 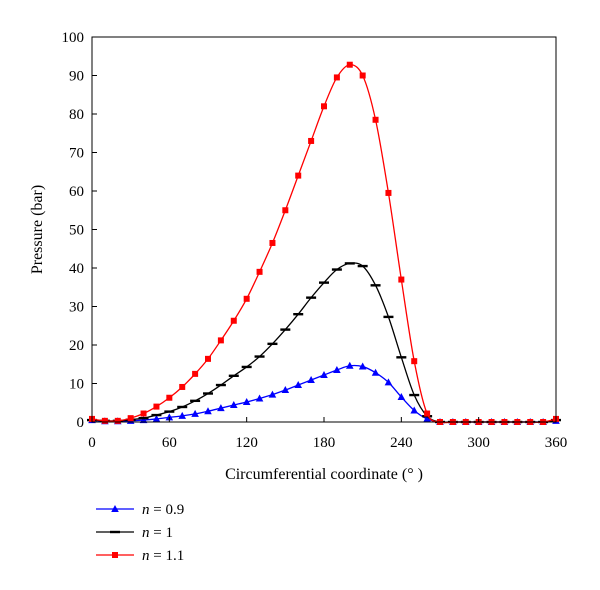 I want to click on x-tick-label: 180, so click(x=324, y=443).